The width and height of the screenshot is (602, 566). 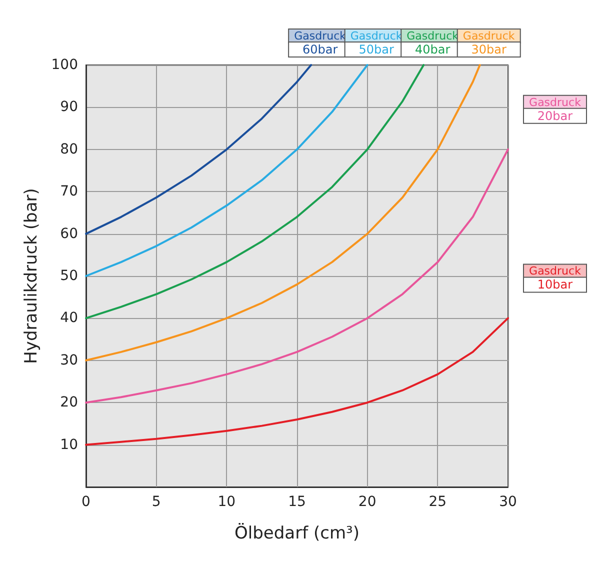 I want to click on y-axis-title: Hydraulikdruck (bar), so click(x=32, y=276).